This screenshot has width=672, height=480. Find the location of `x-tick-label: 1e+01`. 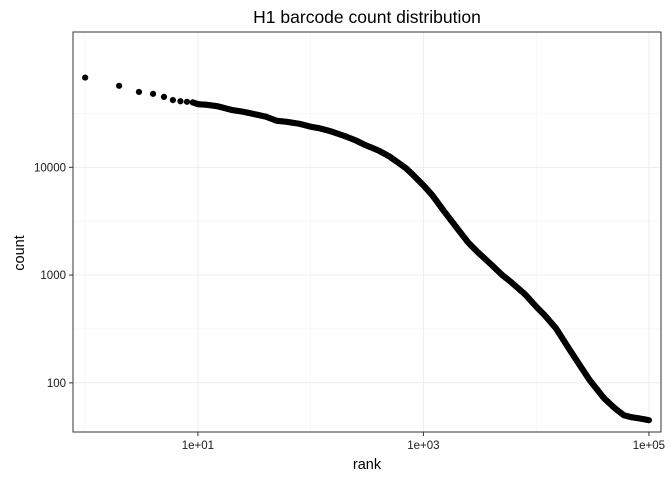

x-tick-label: 1e+01 is located at coordinates (198, 446).